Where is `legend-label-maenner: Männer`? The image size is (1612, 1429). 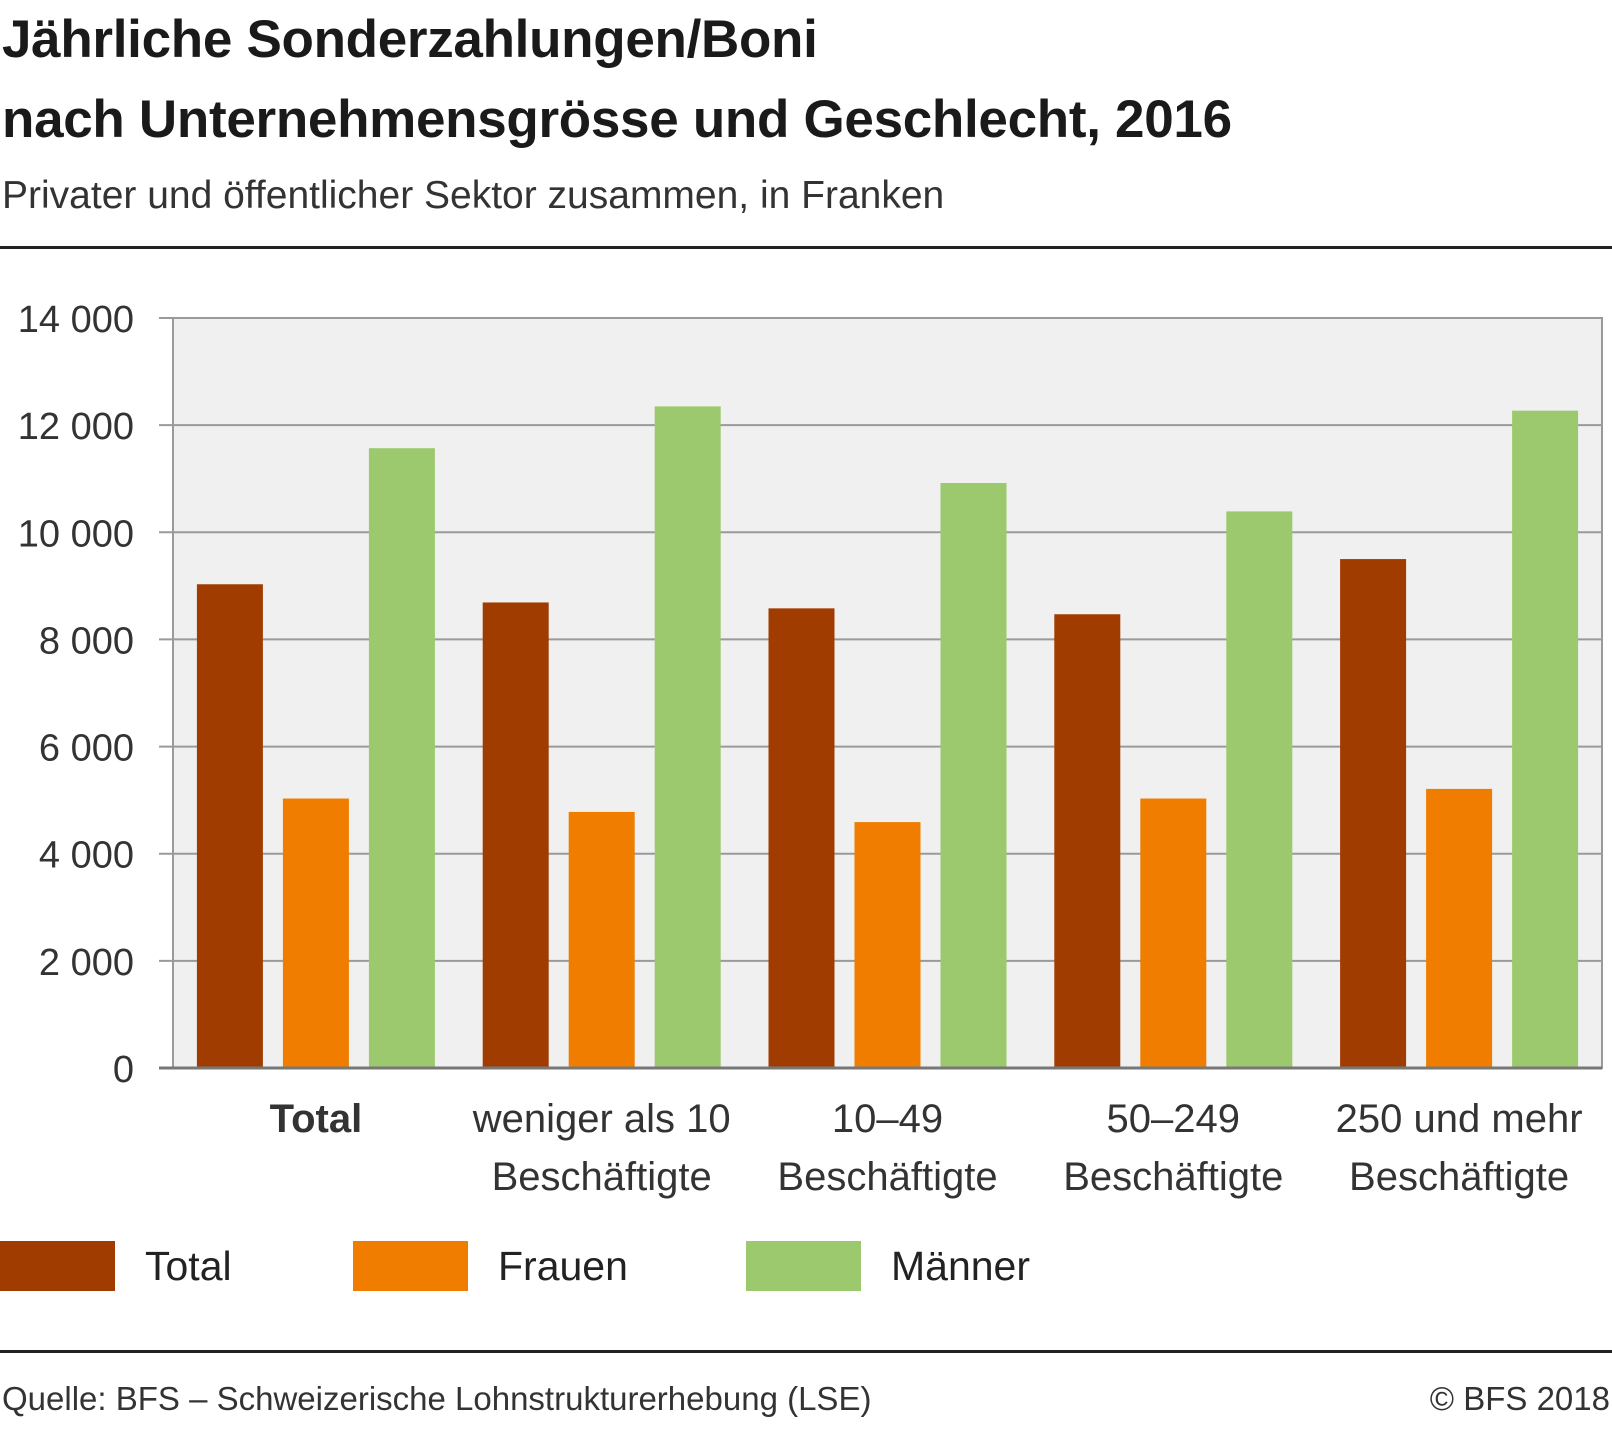 legend-label-maenner: Männer is located at coordinates (961, 1265).